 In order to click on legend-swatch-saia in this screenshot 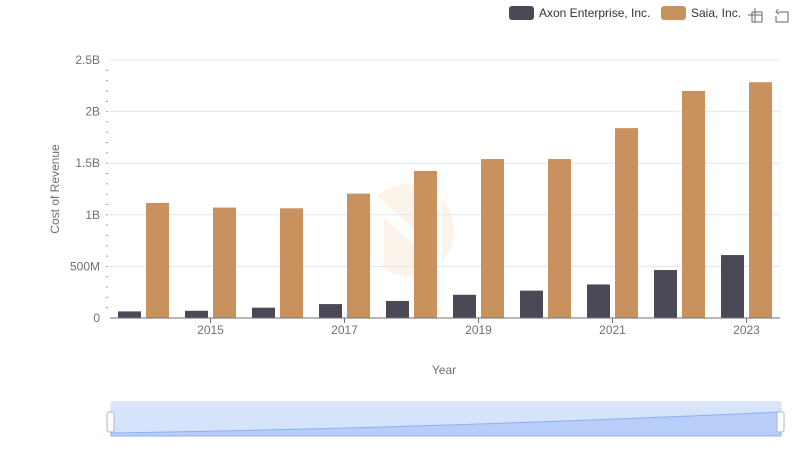, I will do `click(673, 13)`.